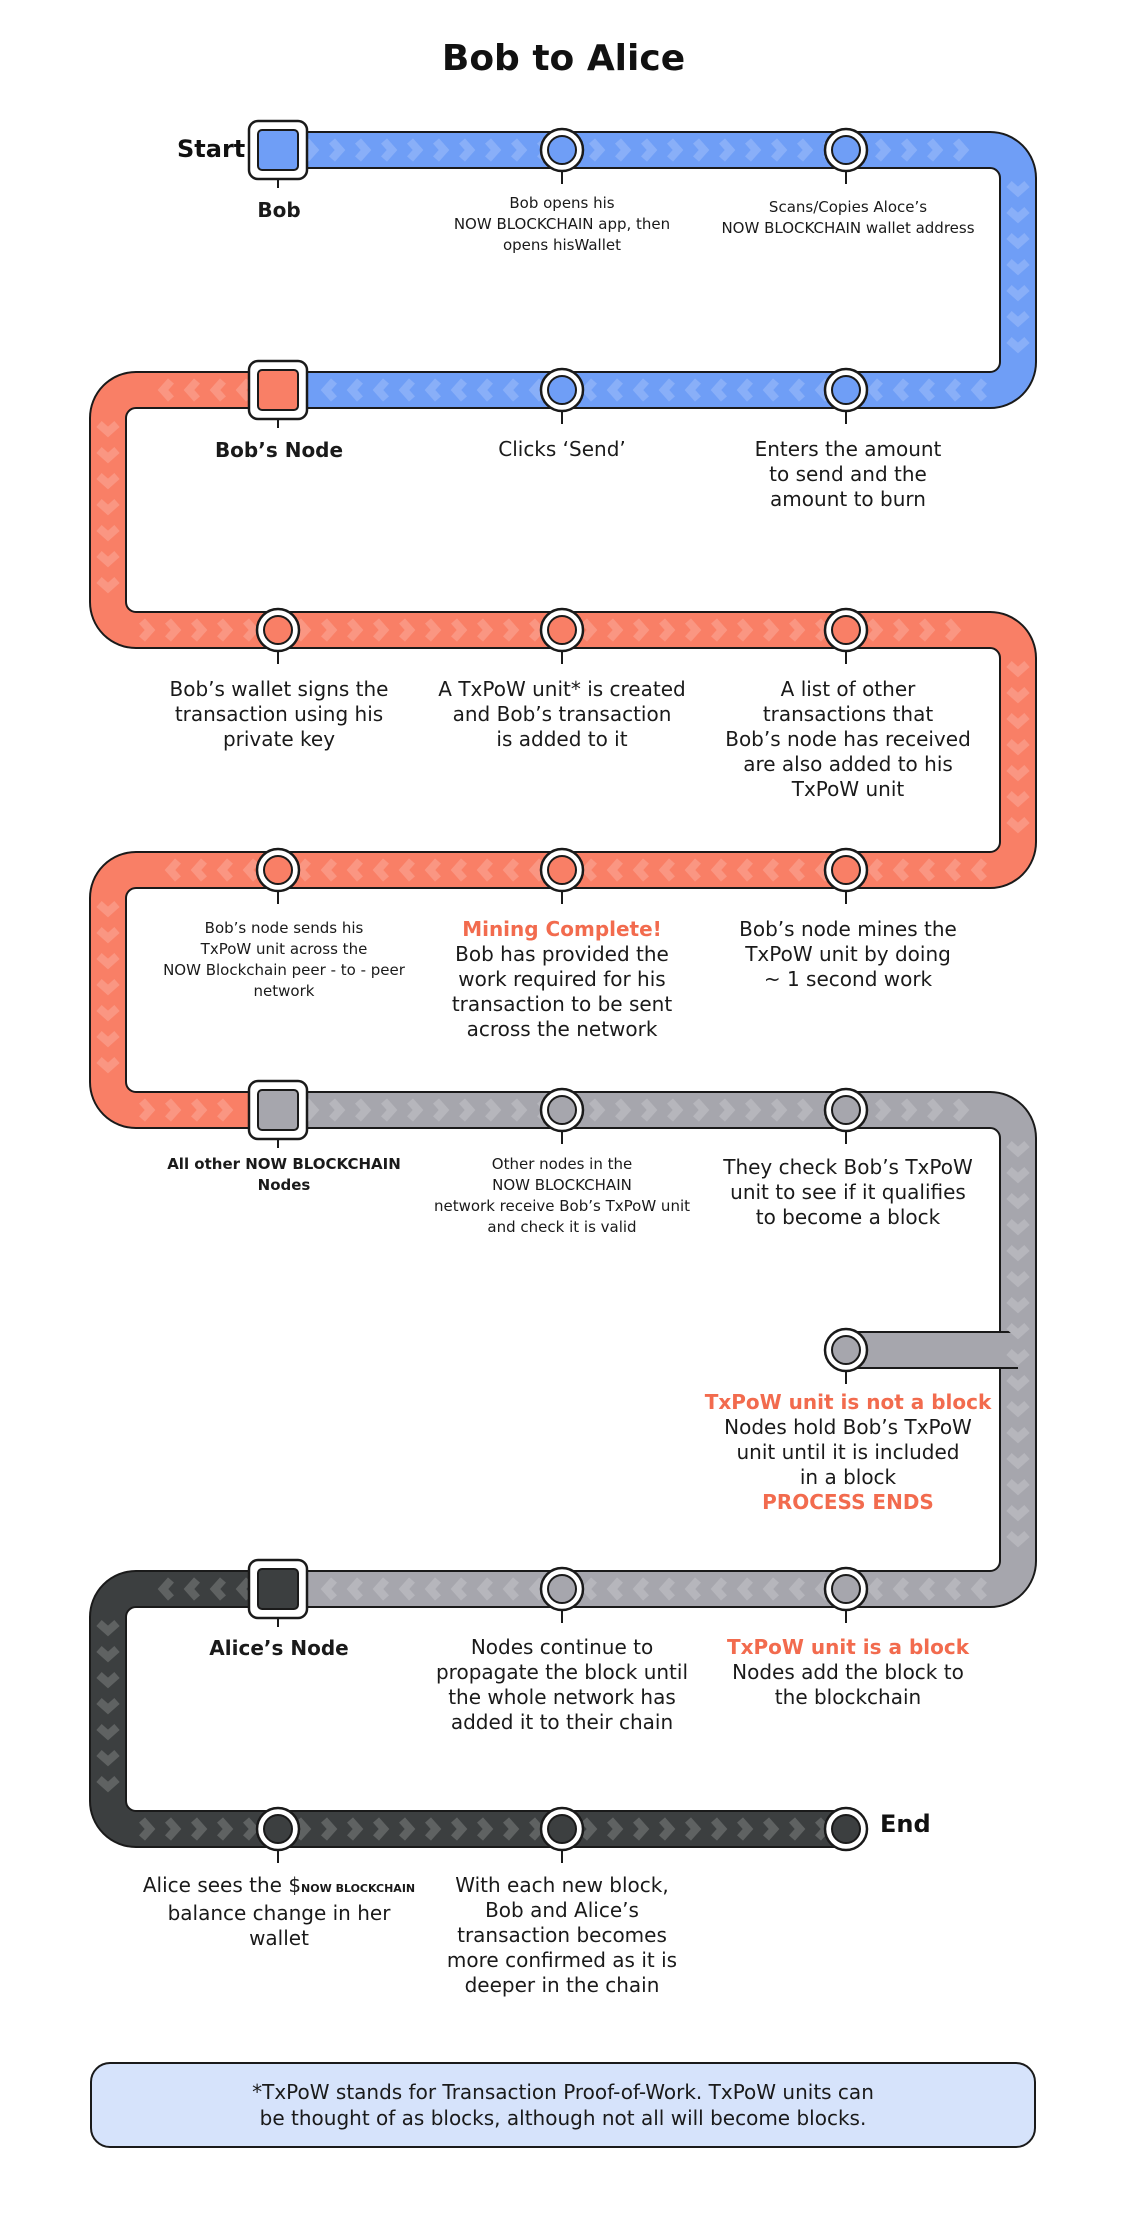 The width and height of the screenshot is (1127, 2234). I want to click on step-line: A TxPoW unit* is created, so click(562, 689).